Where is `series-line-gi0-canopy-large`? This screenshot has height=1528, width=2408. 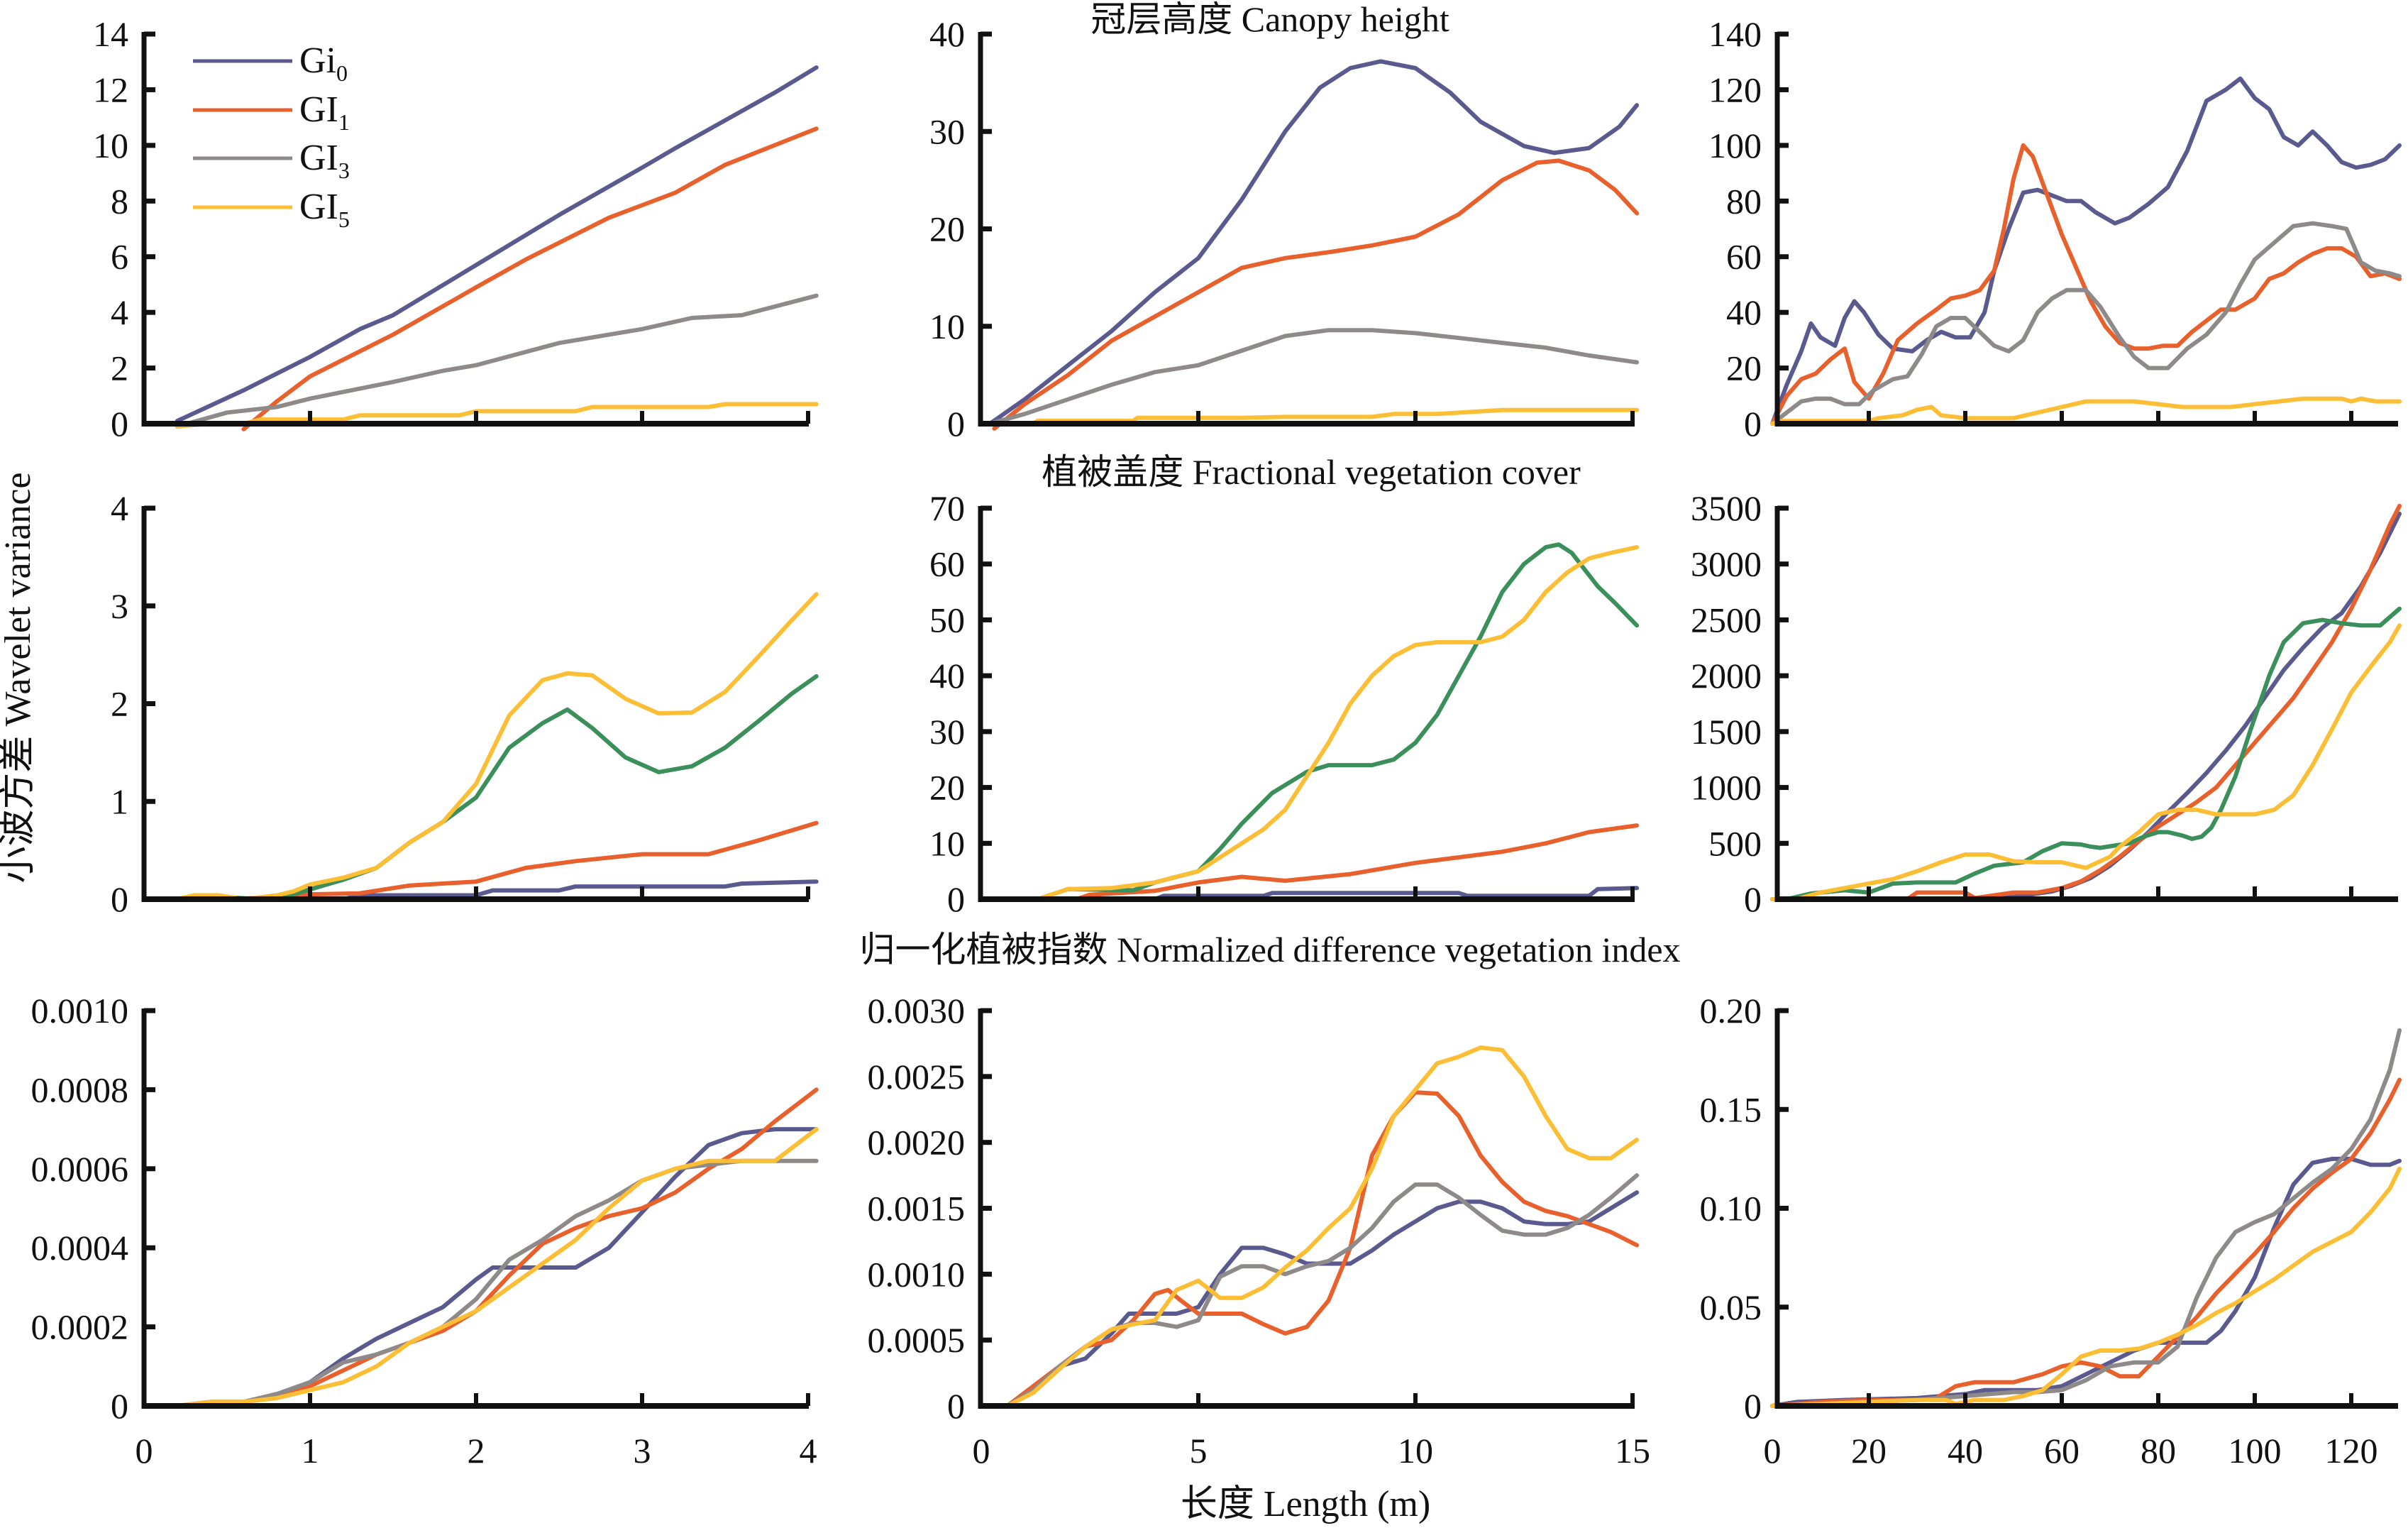 series-line-gi0-canopy-large is located at coordinates (2086, 251).